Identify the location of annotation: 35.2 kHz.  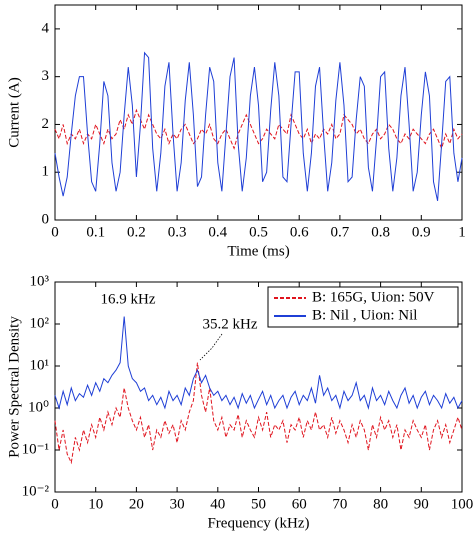
(230, 324).